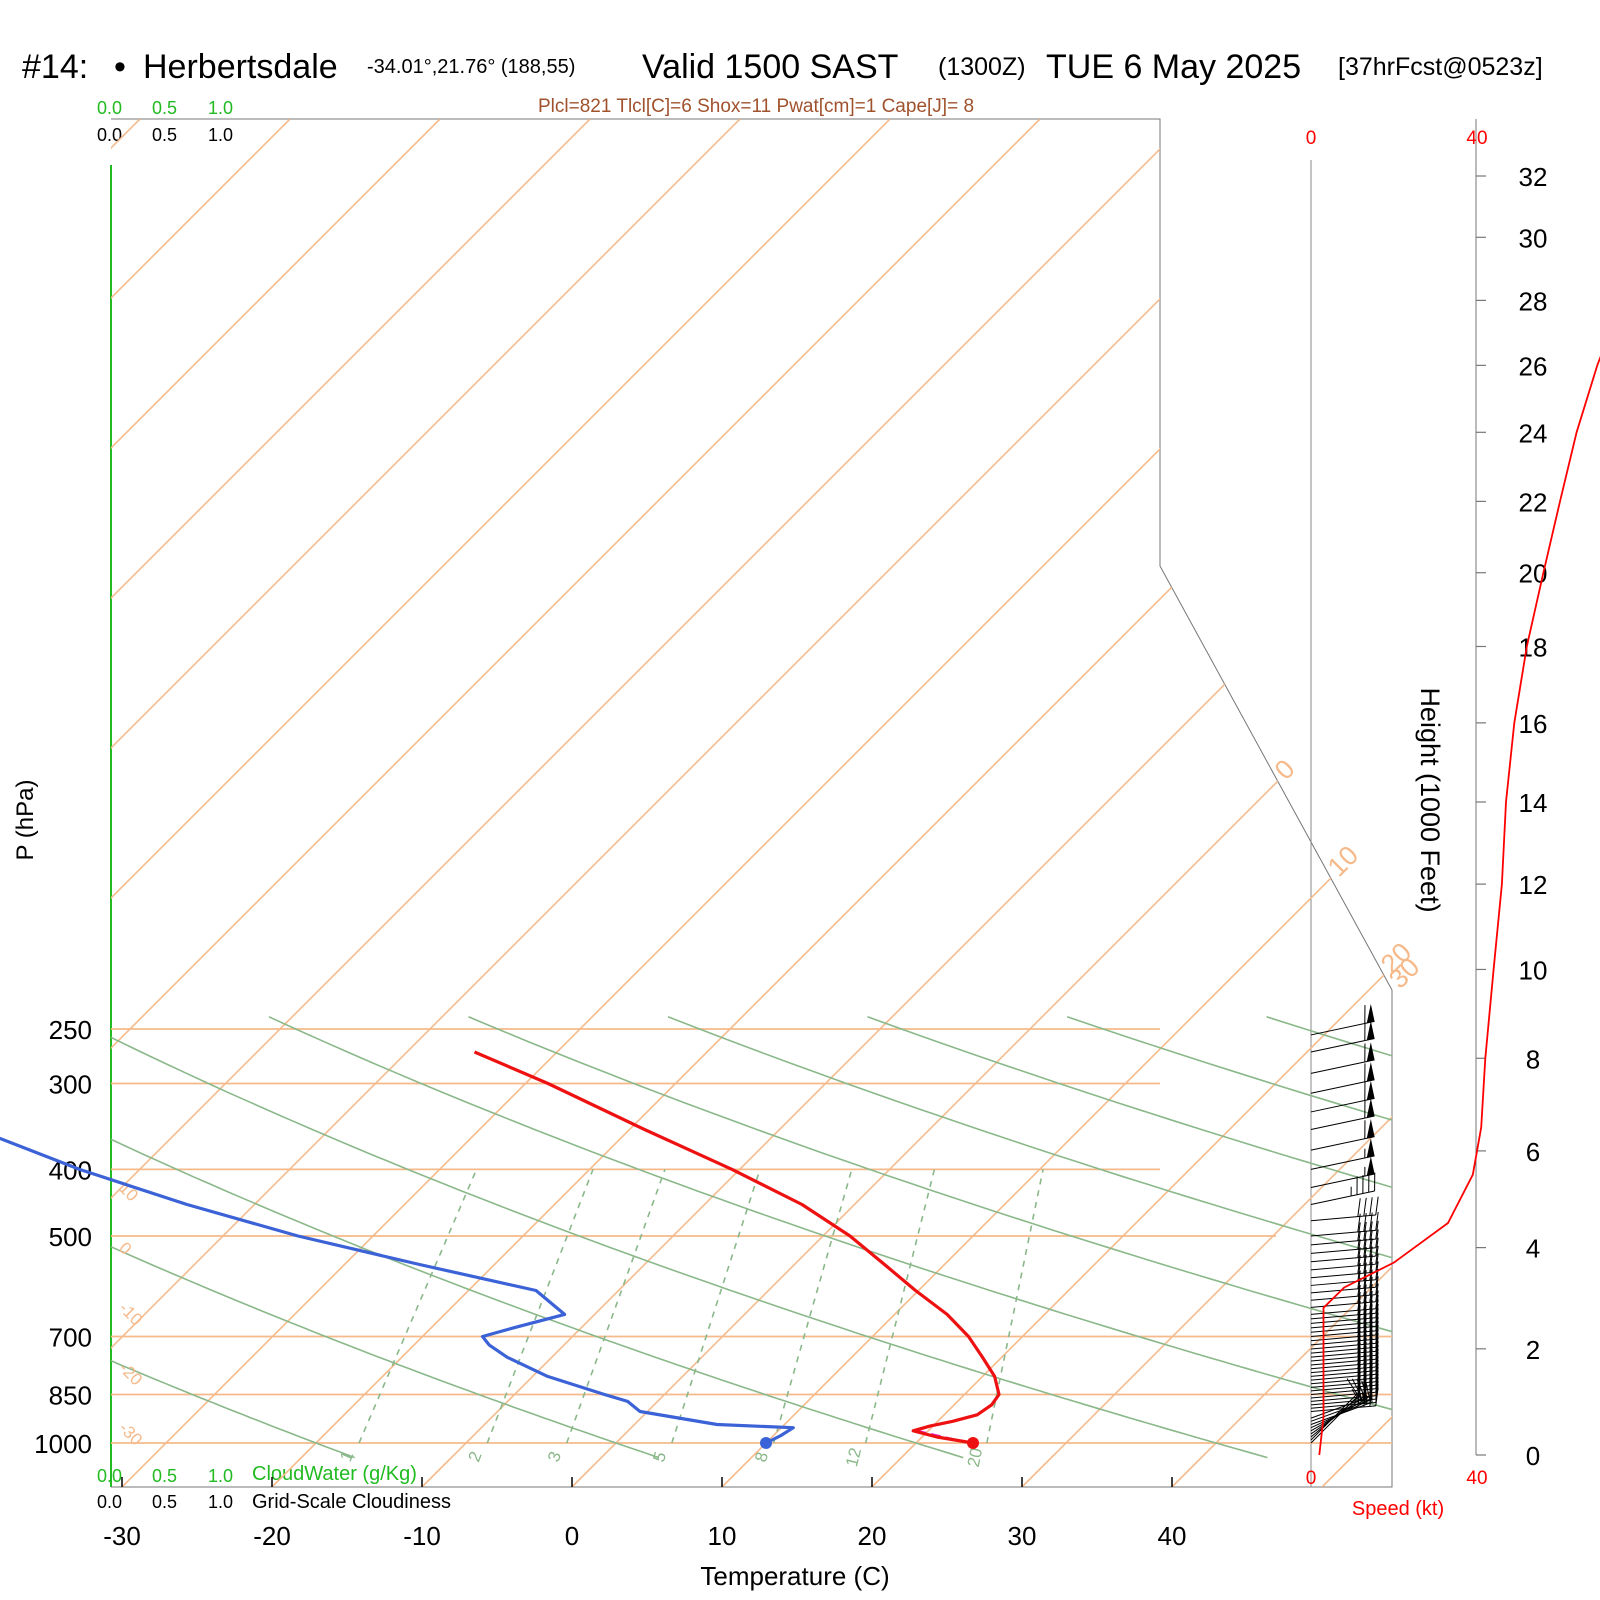 Image resolution: width=1600 pixels, height=1600 pixels. Describe the element at coordinates (1533, 1350) in the screenshot. I see `height-tick-label: 2` at that location.